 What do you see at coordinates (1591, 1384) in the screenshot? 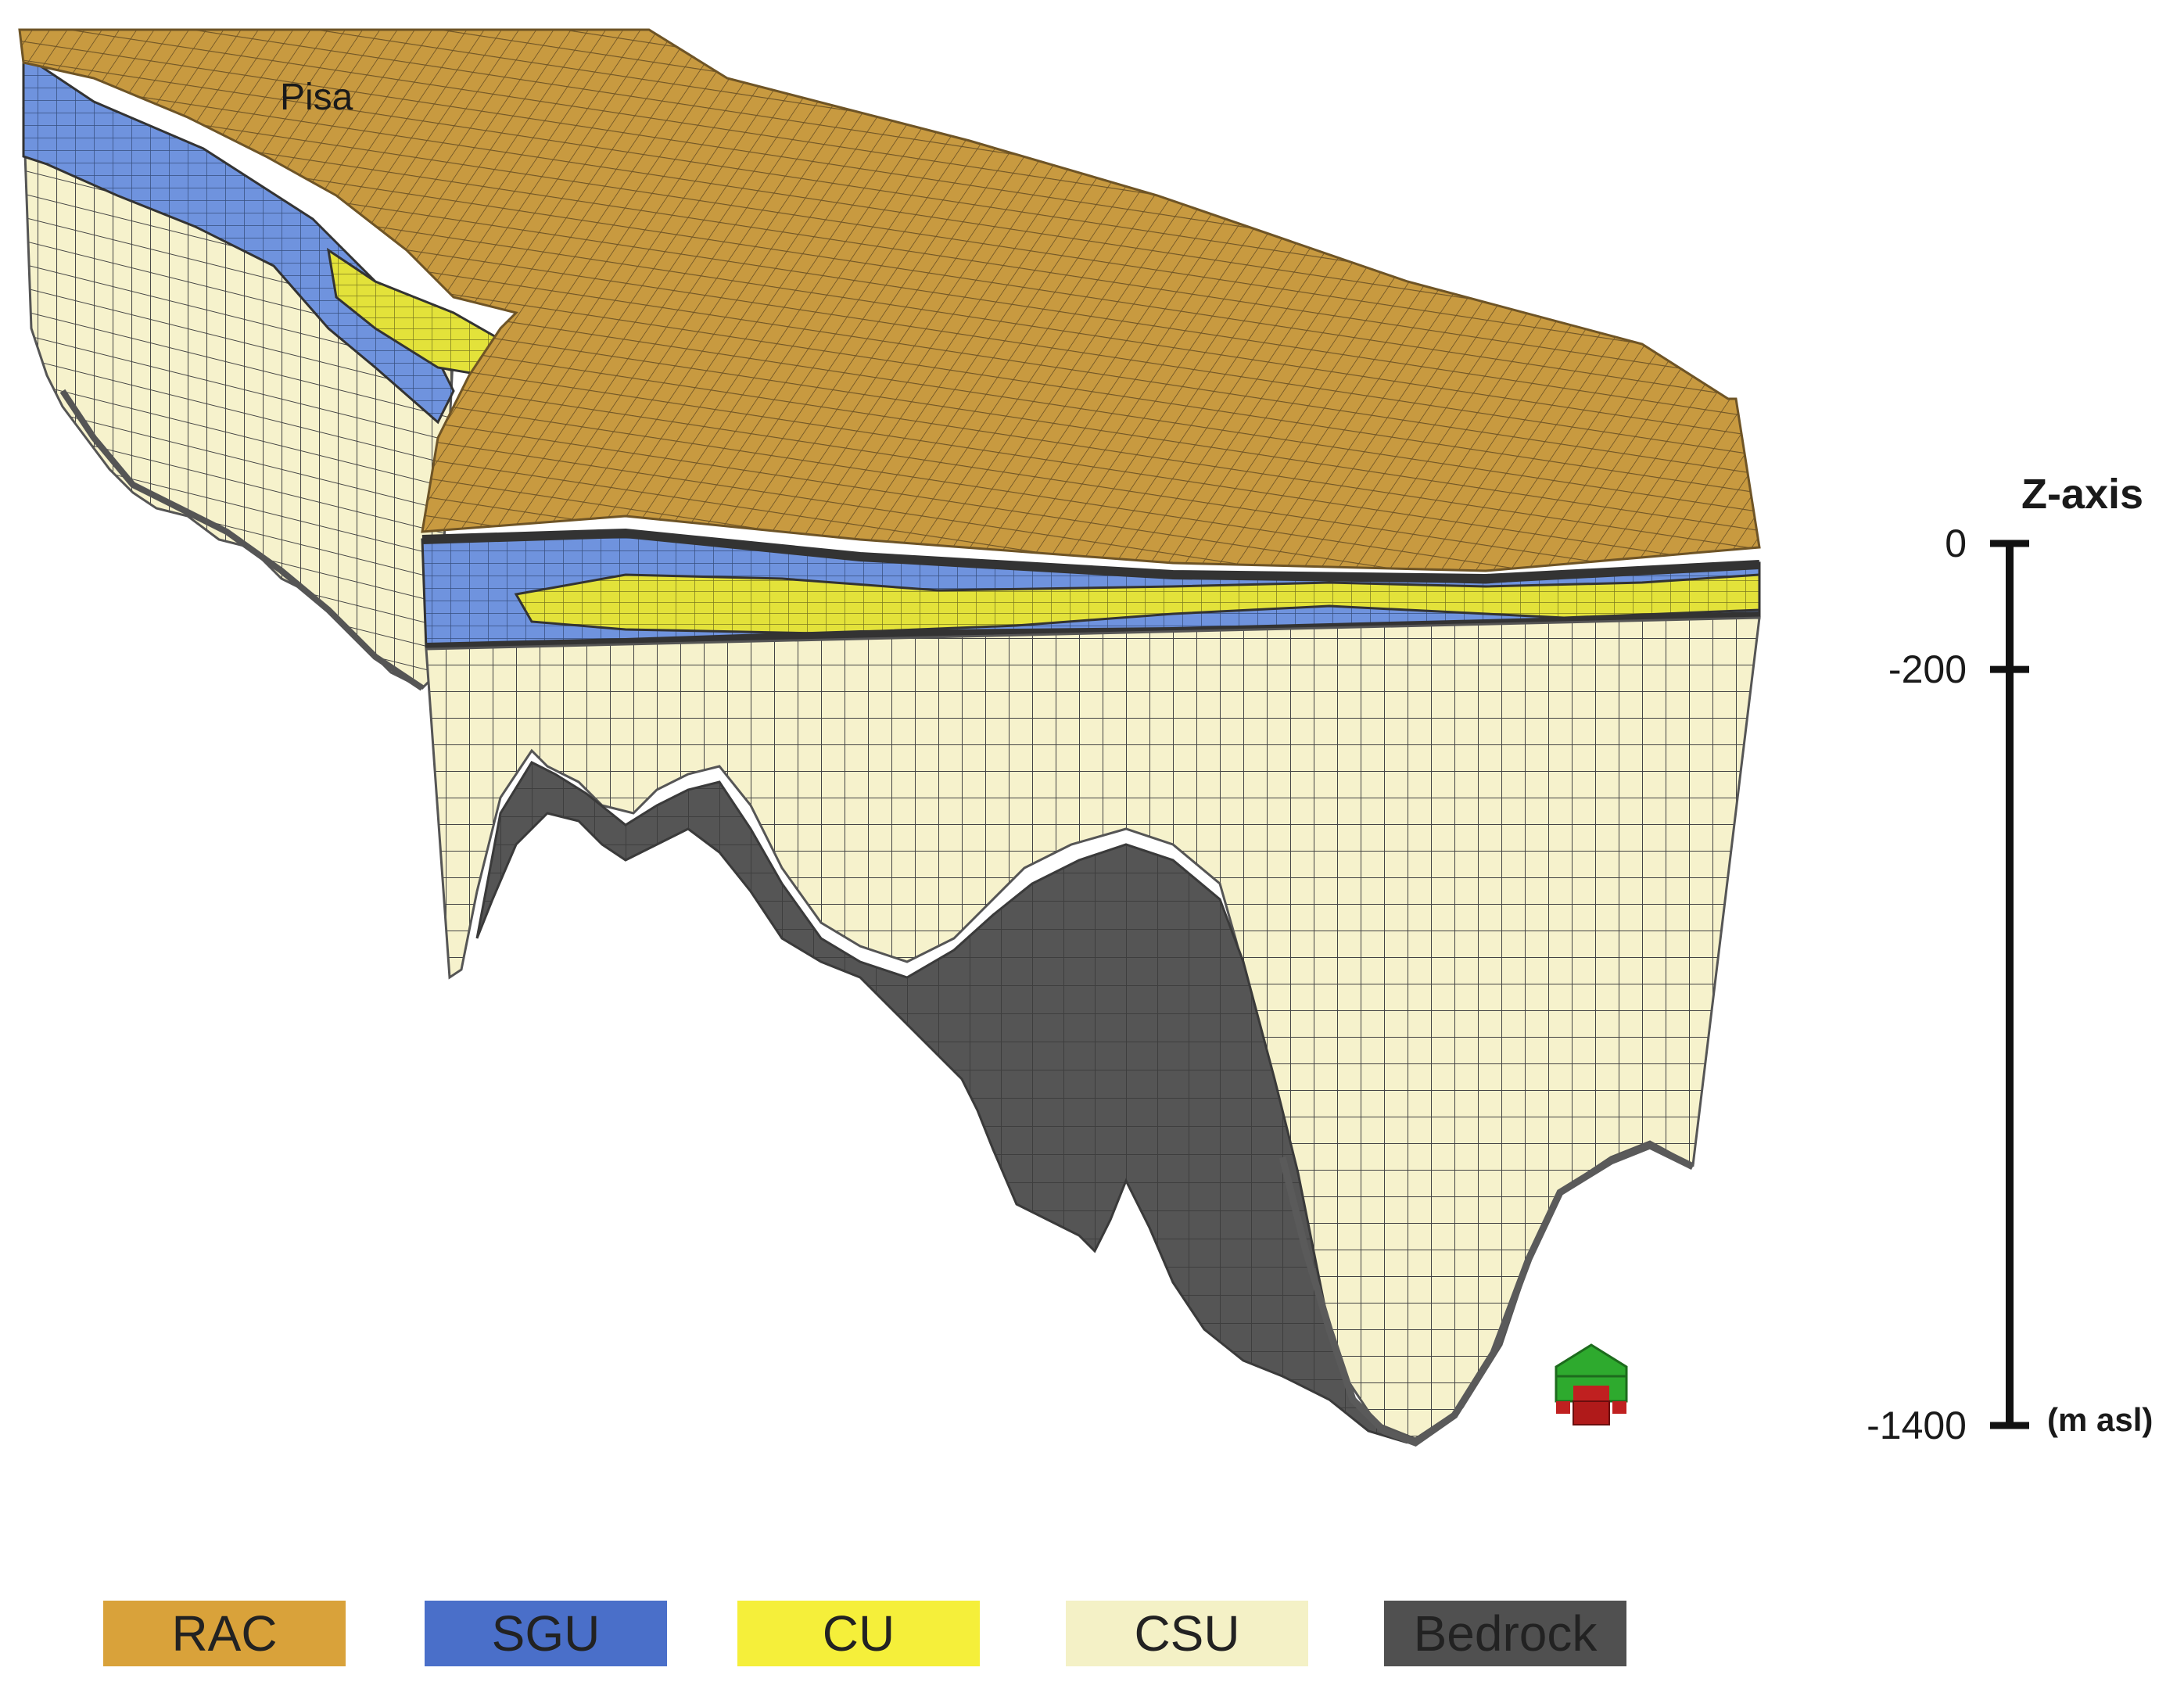
I see `orientation-cube-icon` at bounding box center [1591, 1384].